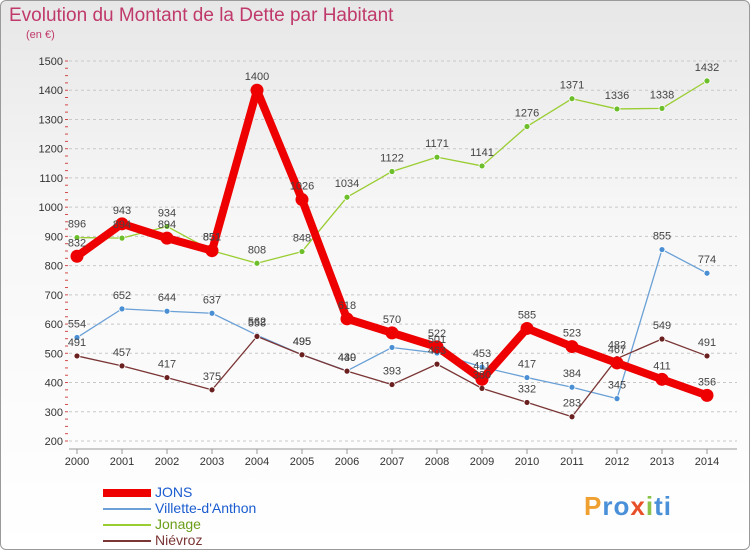 This screenshot has height=550, width=750. Describe the element at coordinates (572, 404) in the screenshot. I see `data-label: 283` at that location.